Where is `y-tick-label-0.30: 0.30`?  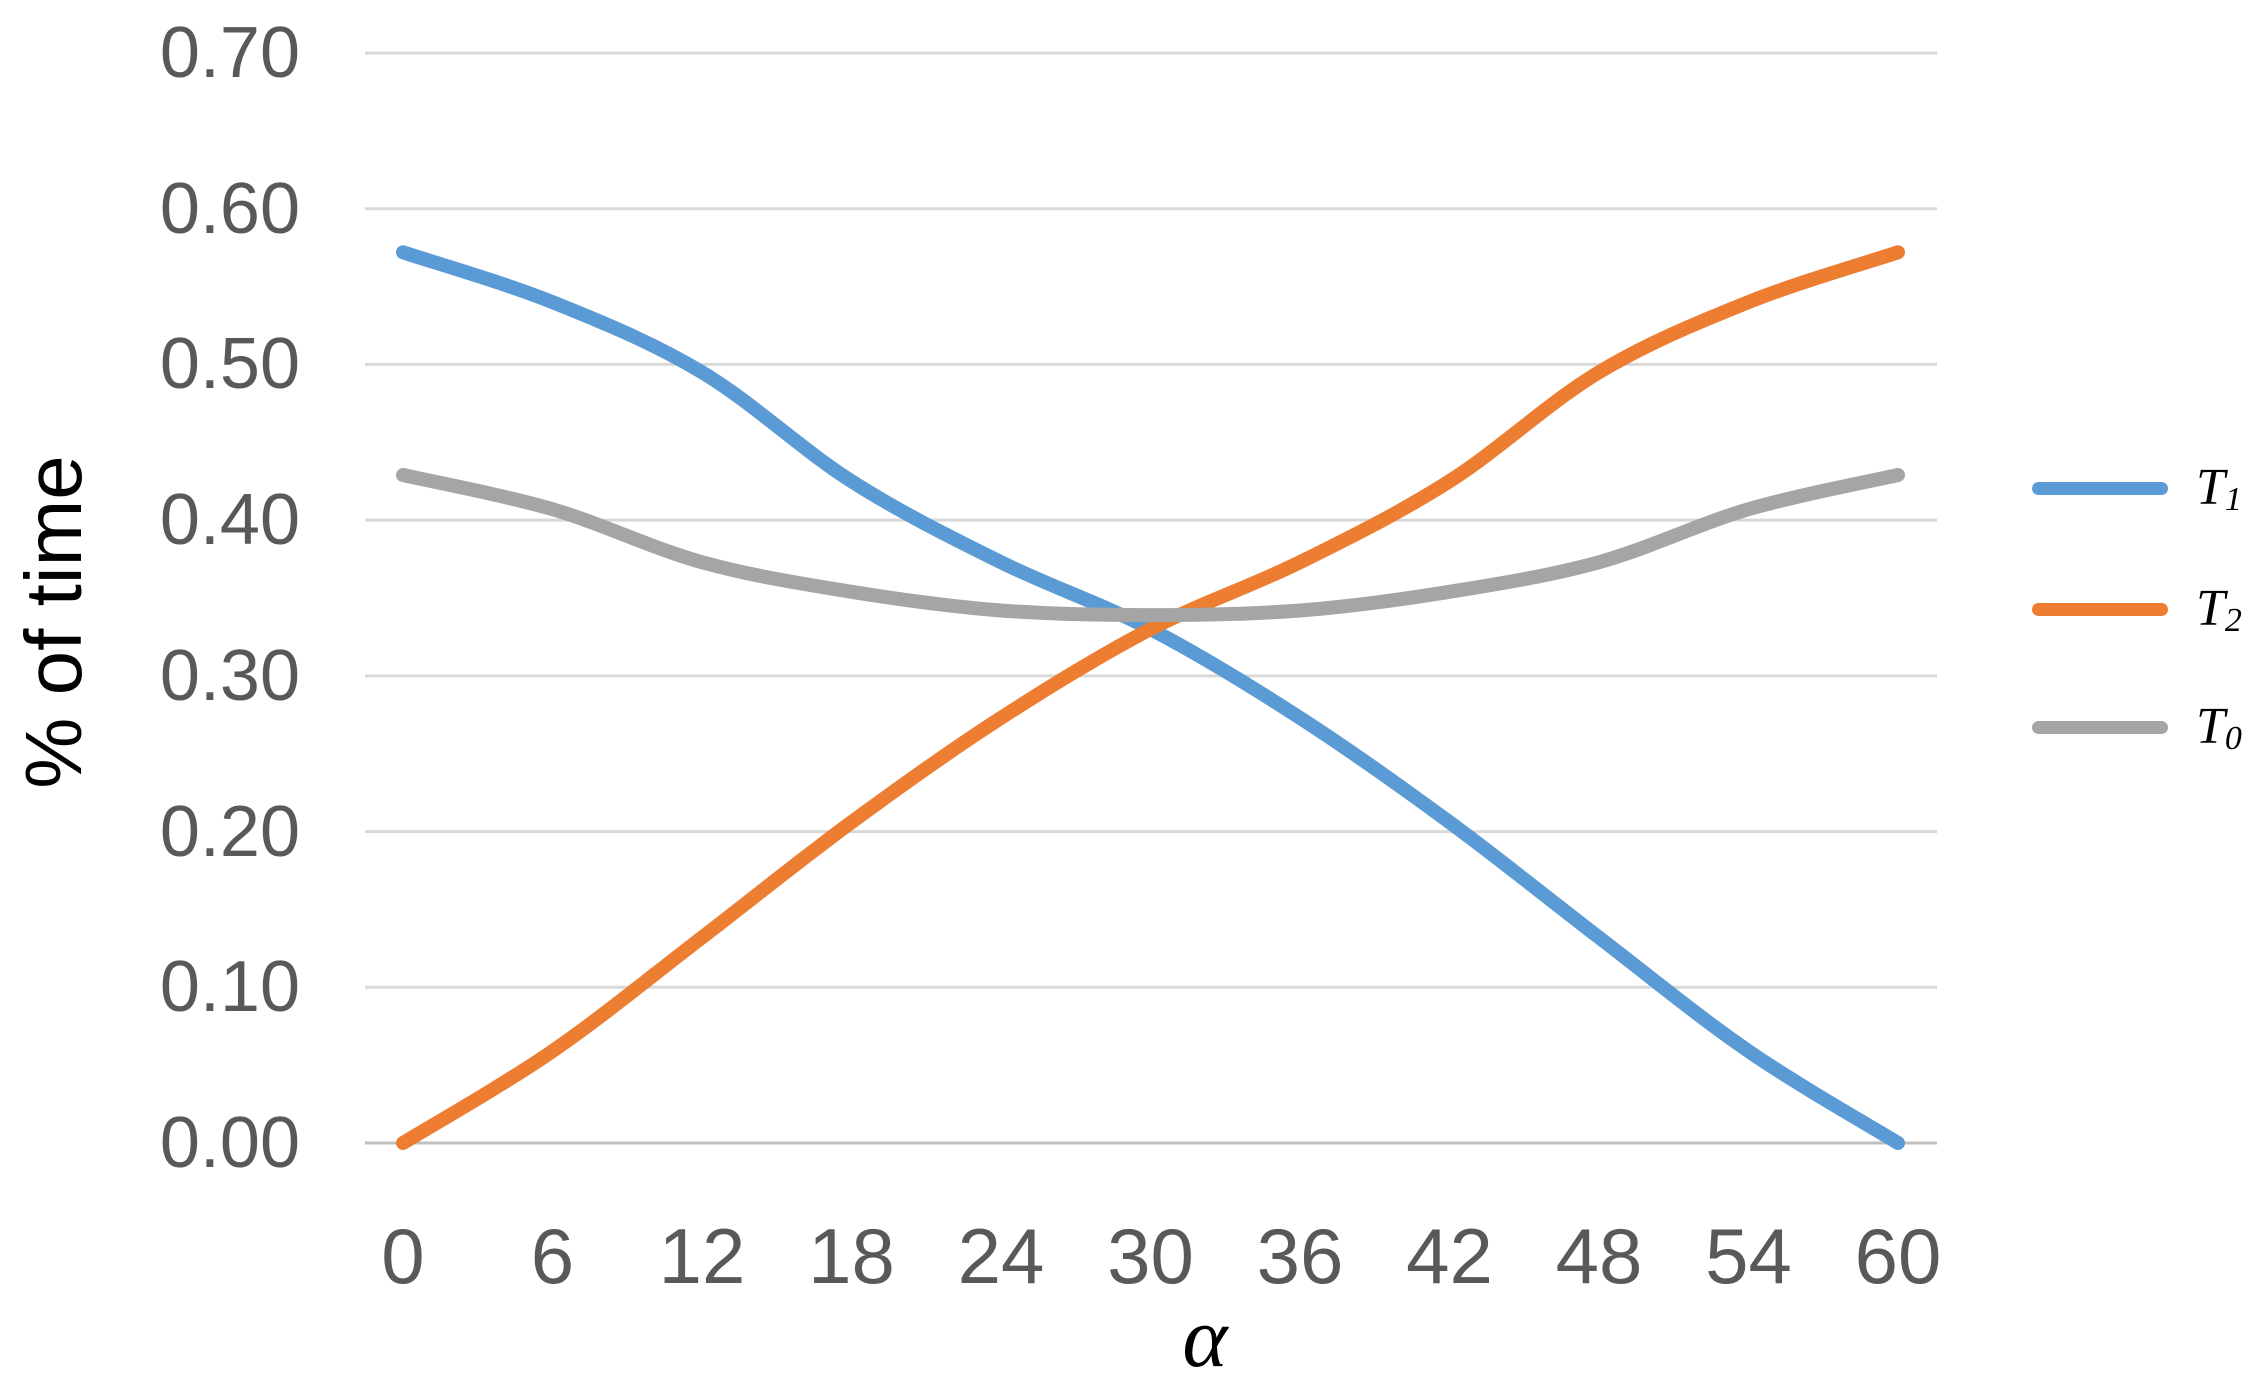
y-tick-label-0.30: 0.30 is located at coordinates (229, 675).